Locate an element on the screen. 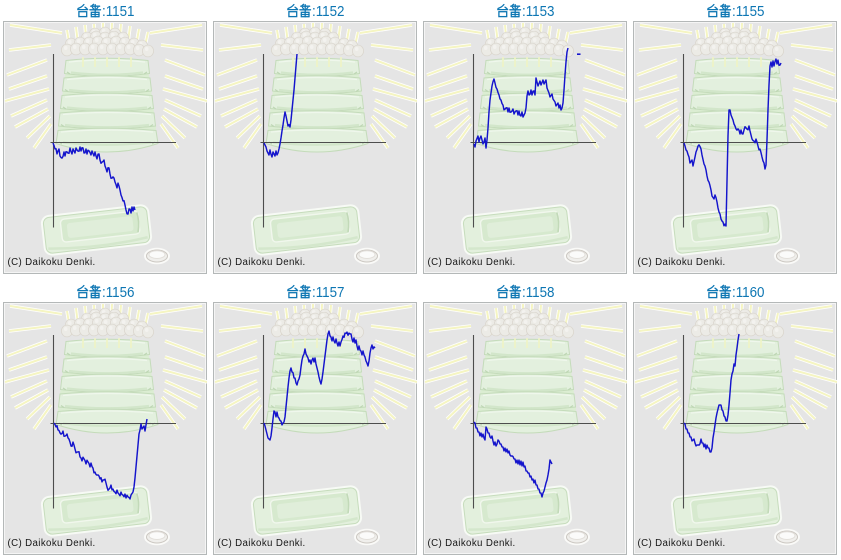  svg-text: :1157 is located at coordinates (328, 293).